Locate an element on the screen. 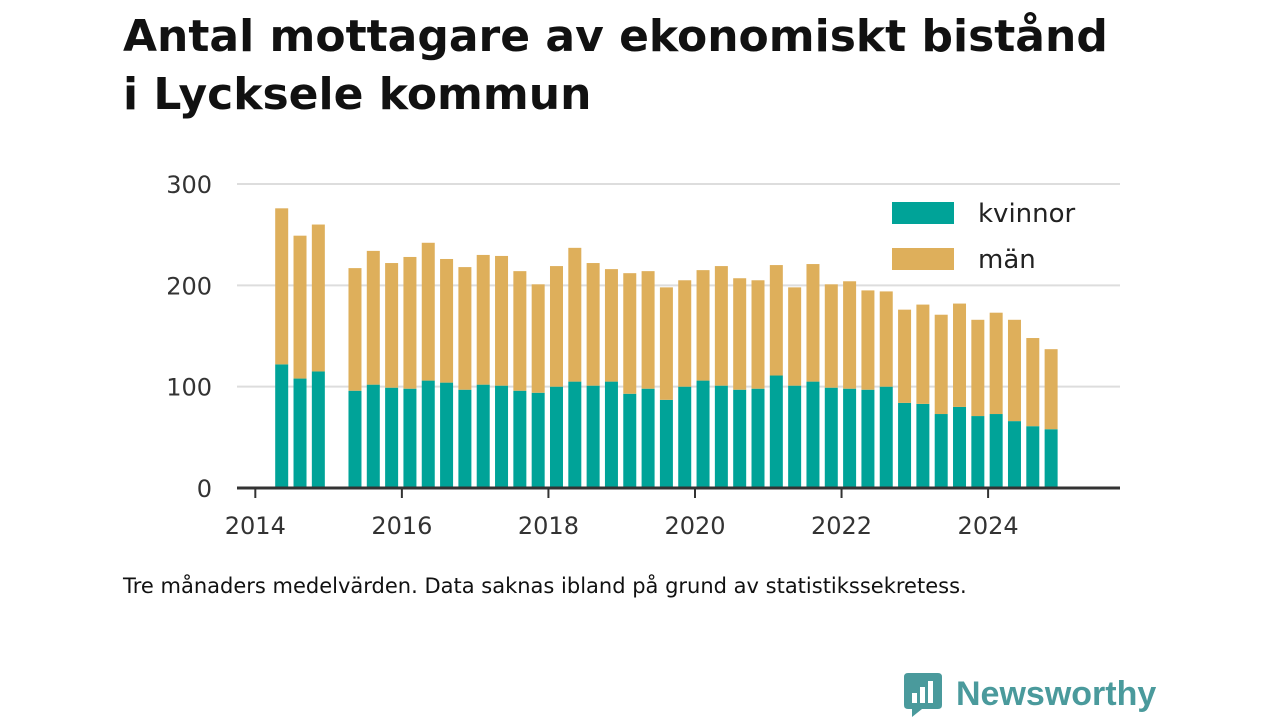  brand-name: Newsworthy is located at coordinates (1056, 693).